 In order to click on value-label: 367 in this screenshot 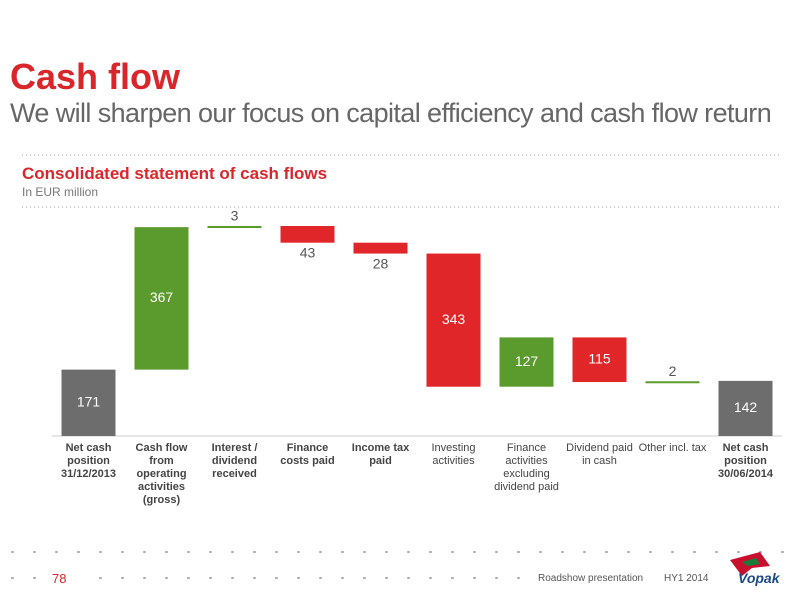, I will do `click(162, 297)`.